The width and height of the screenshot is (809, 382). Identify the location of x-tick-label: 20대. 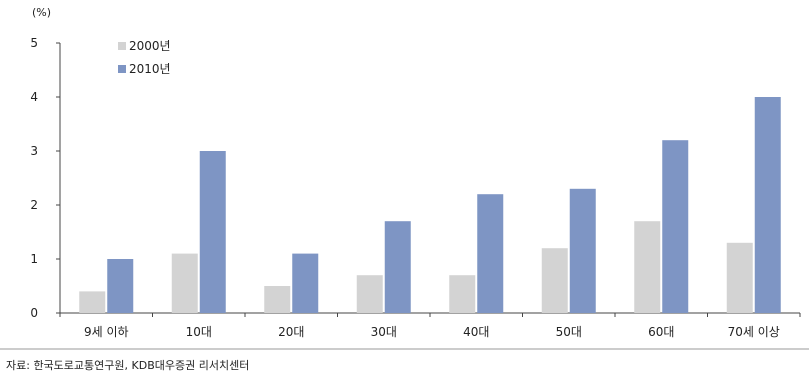
(291, 332).